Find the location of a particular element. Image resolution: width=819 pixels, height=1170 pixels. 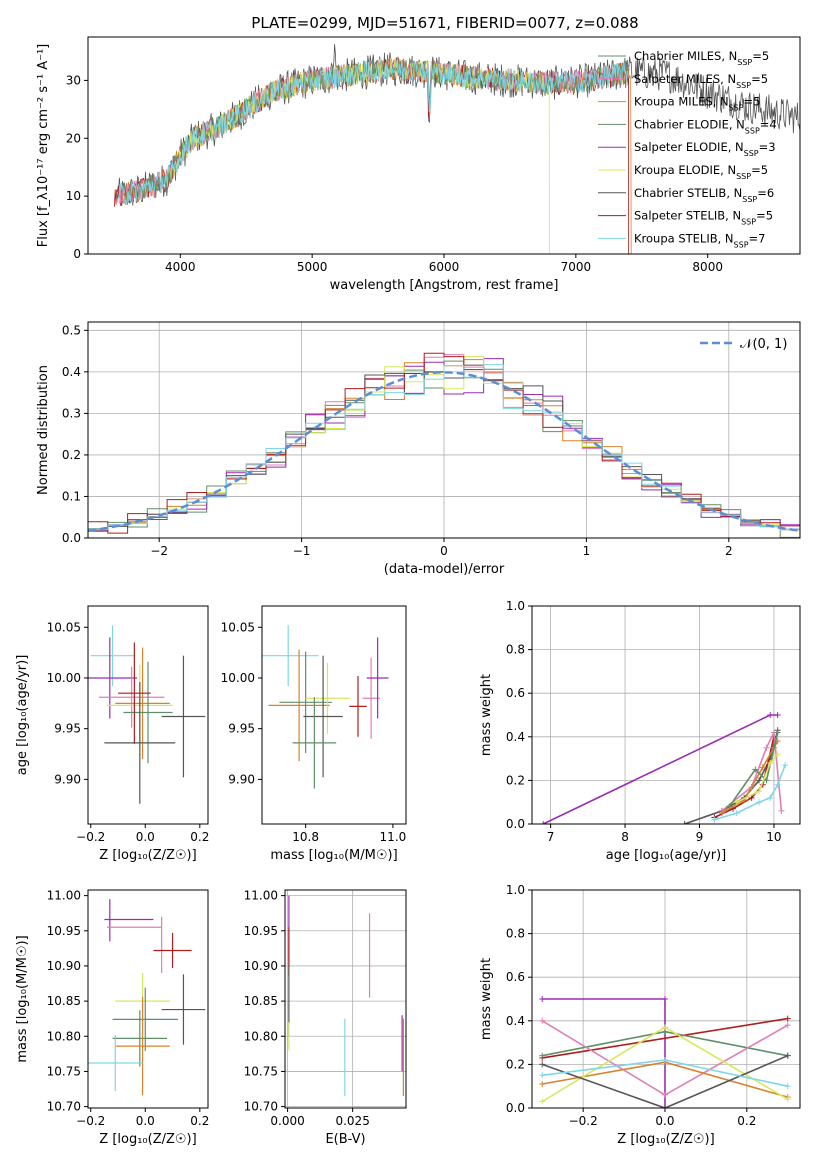

normal-curve is located at coordinates (444, 451).